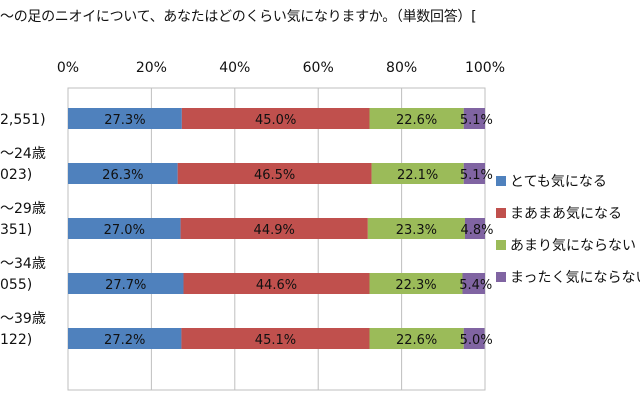 This screenshot has height=400, width=640. I want to click on data-label-0-0: 27.3%, so click(124, 120).